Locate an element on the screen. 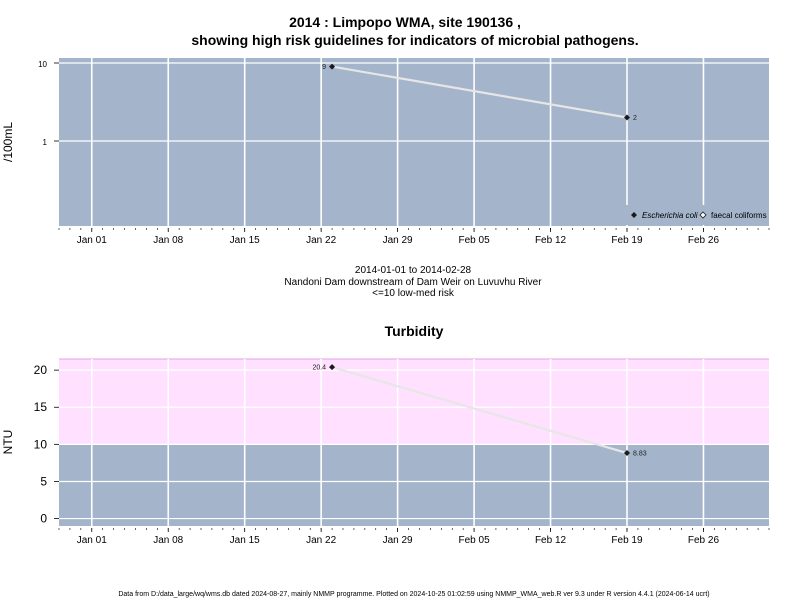 Image resolution: width=800 pixels, height=600 pixels. legend-box is located at coordinates (695, 215).